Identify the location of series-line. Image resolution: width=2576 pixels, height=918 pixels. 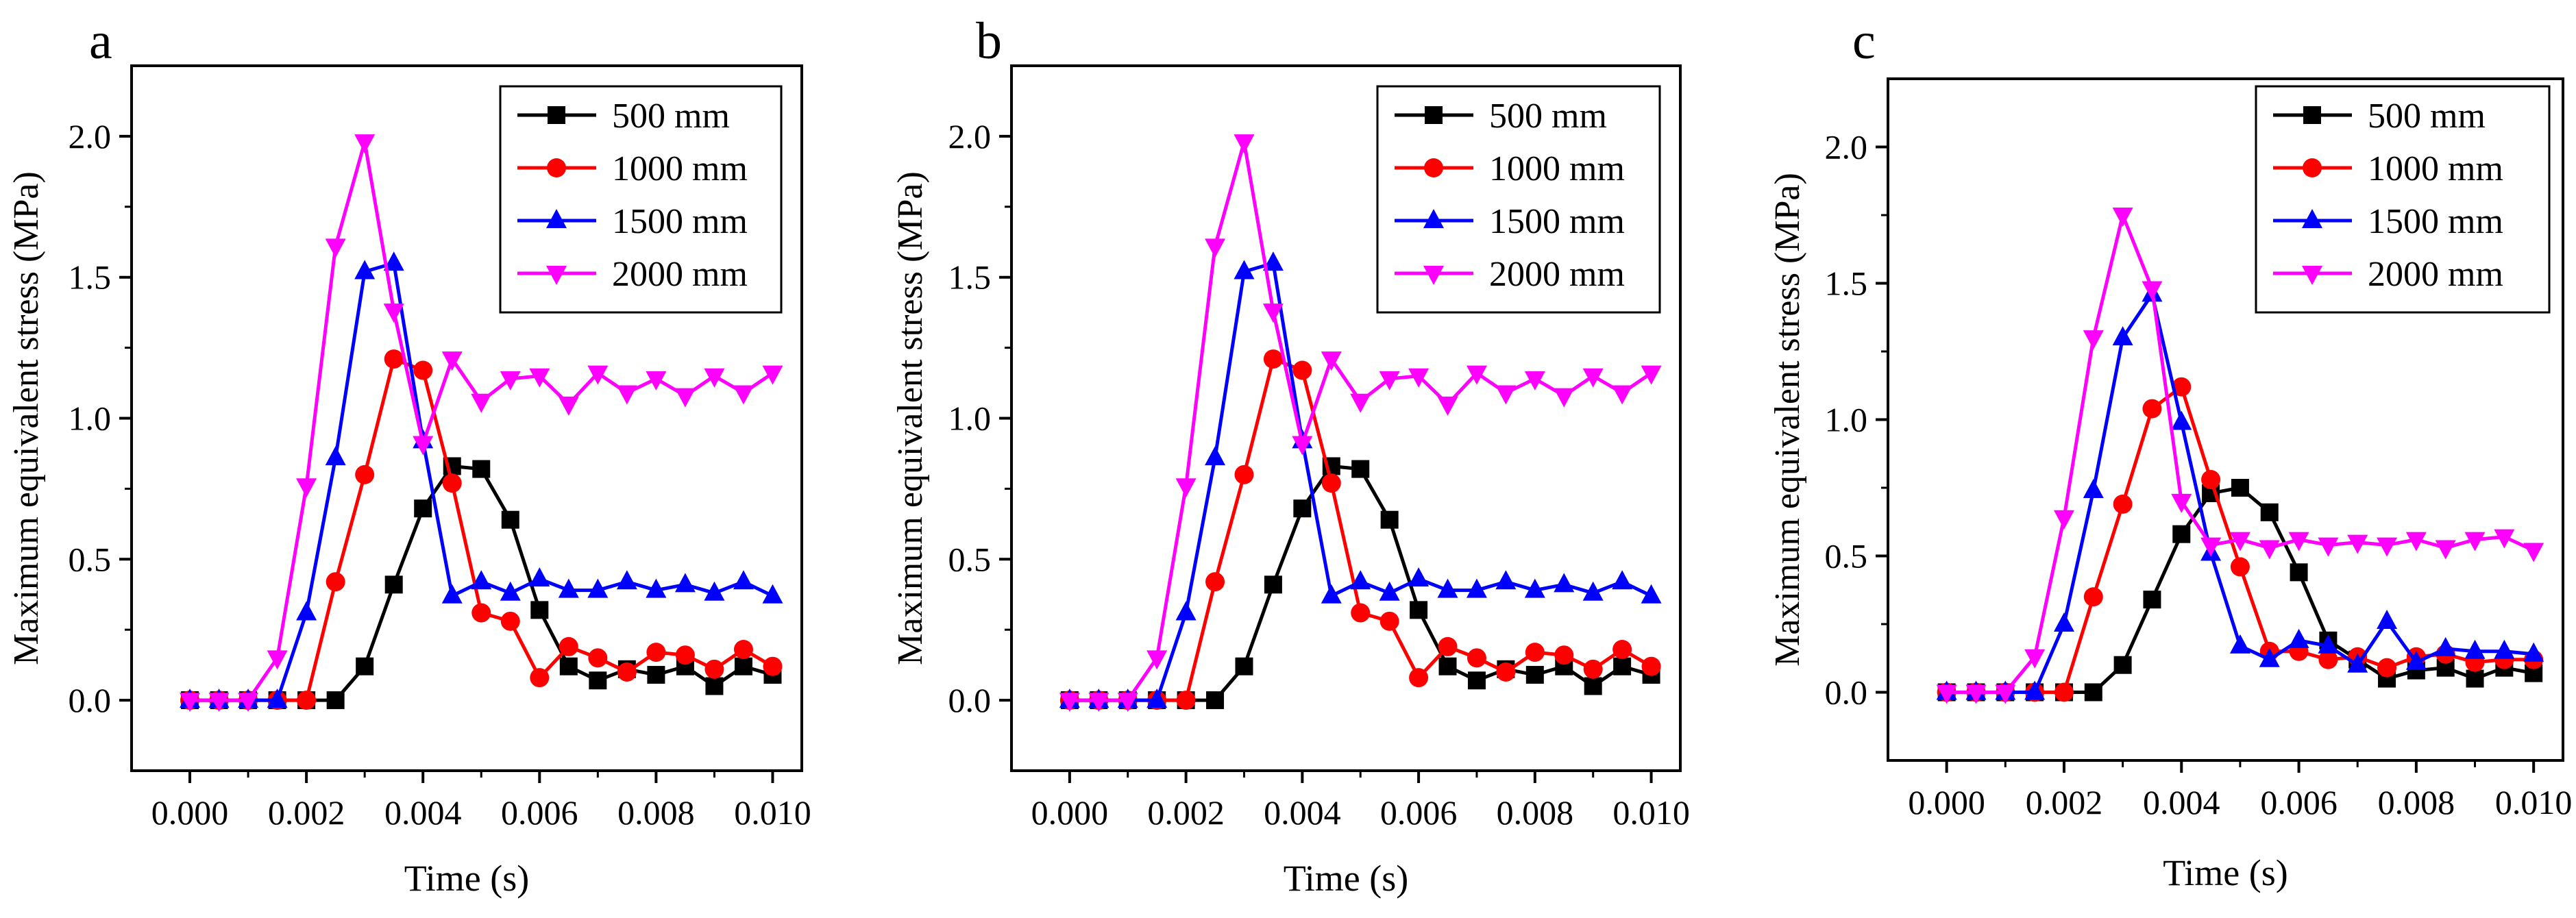
(482, 482).